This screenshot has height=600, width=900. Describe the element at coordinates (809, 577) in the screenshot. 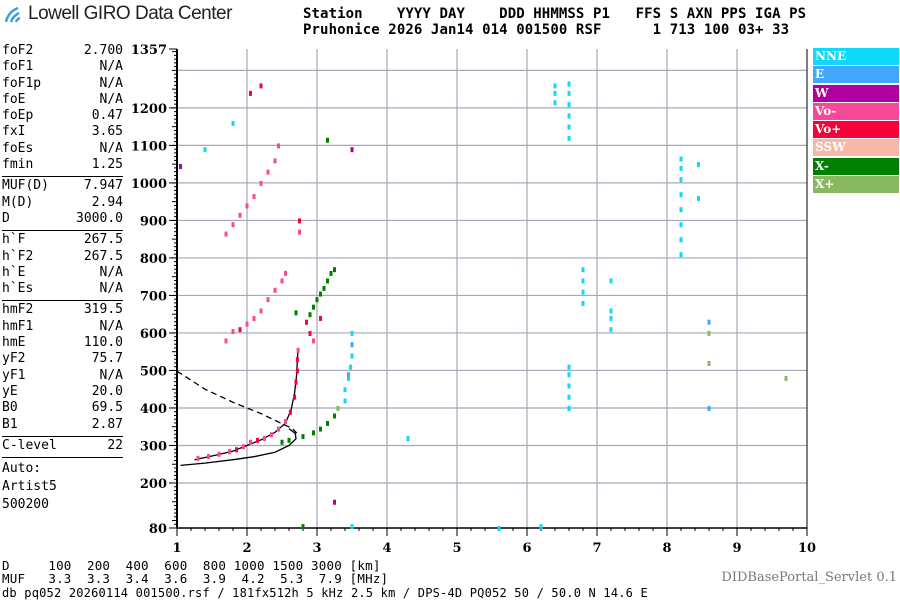

I see `version-label: DIDBasePortal_Servlet 0.1` at that location.